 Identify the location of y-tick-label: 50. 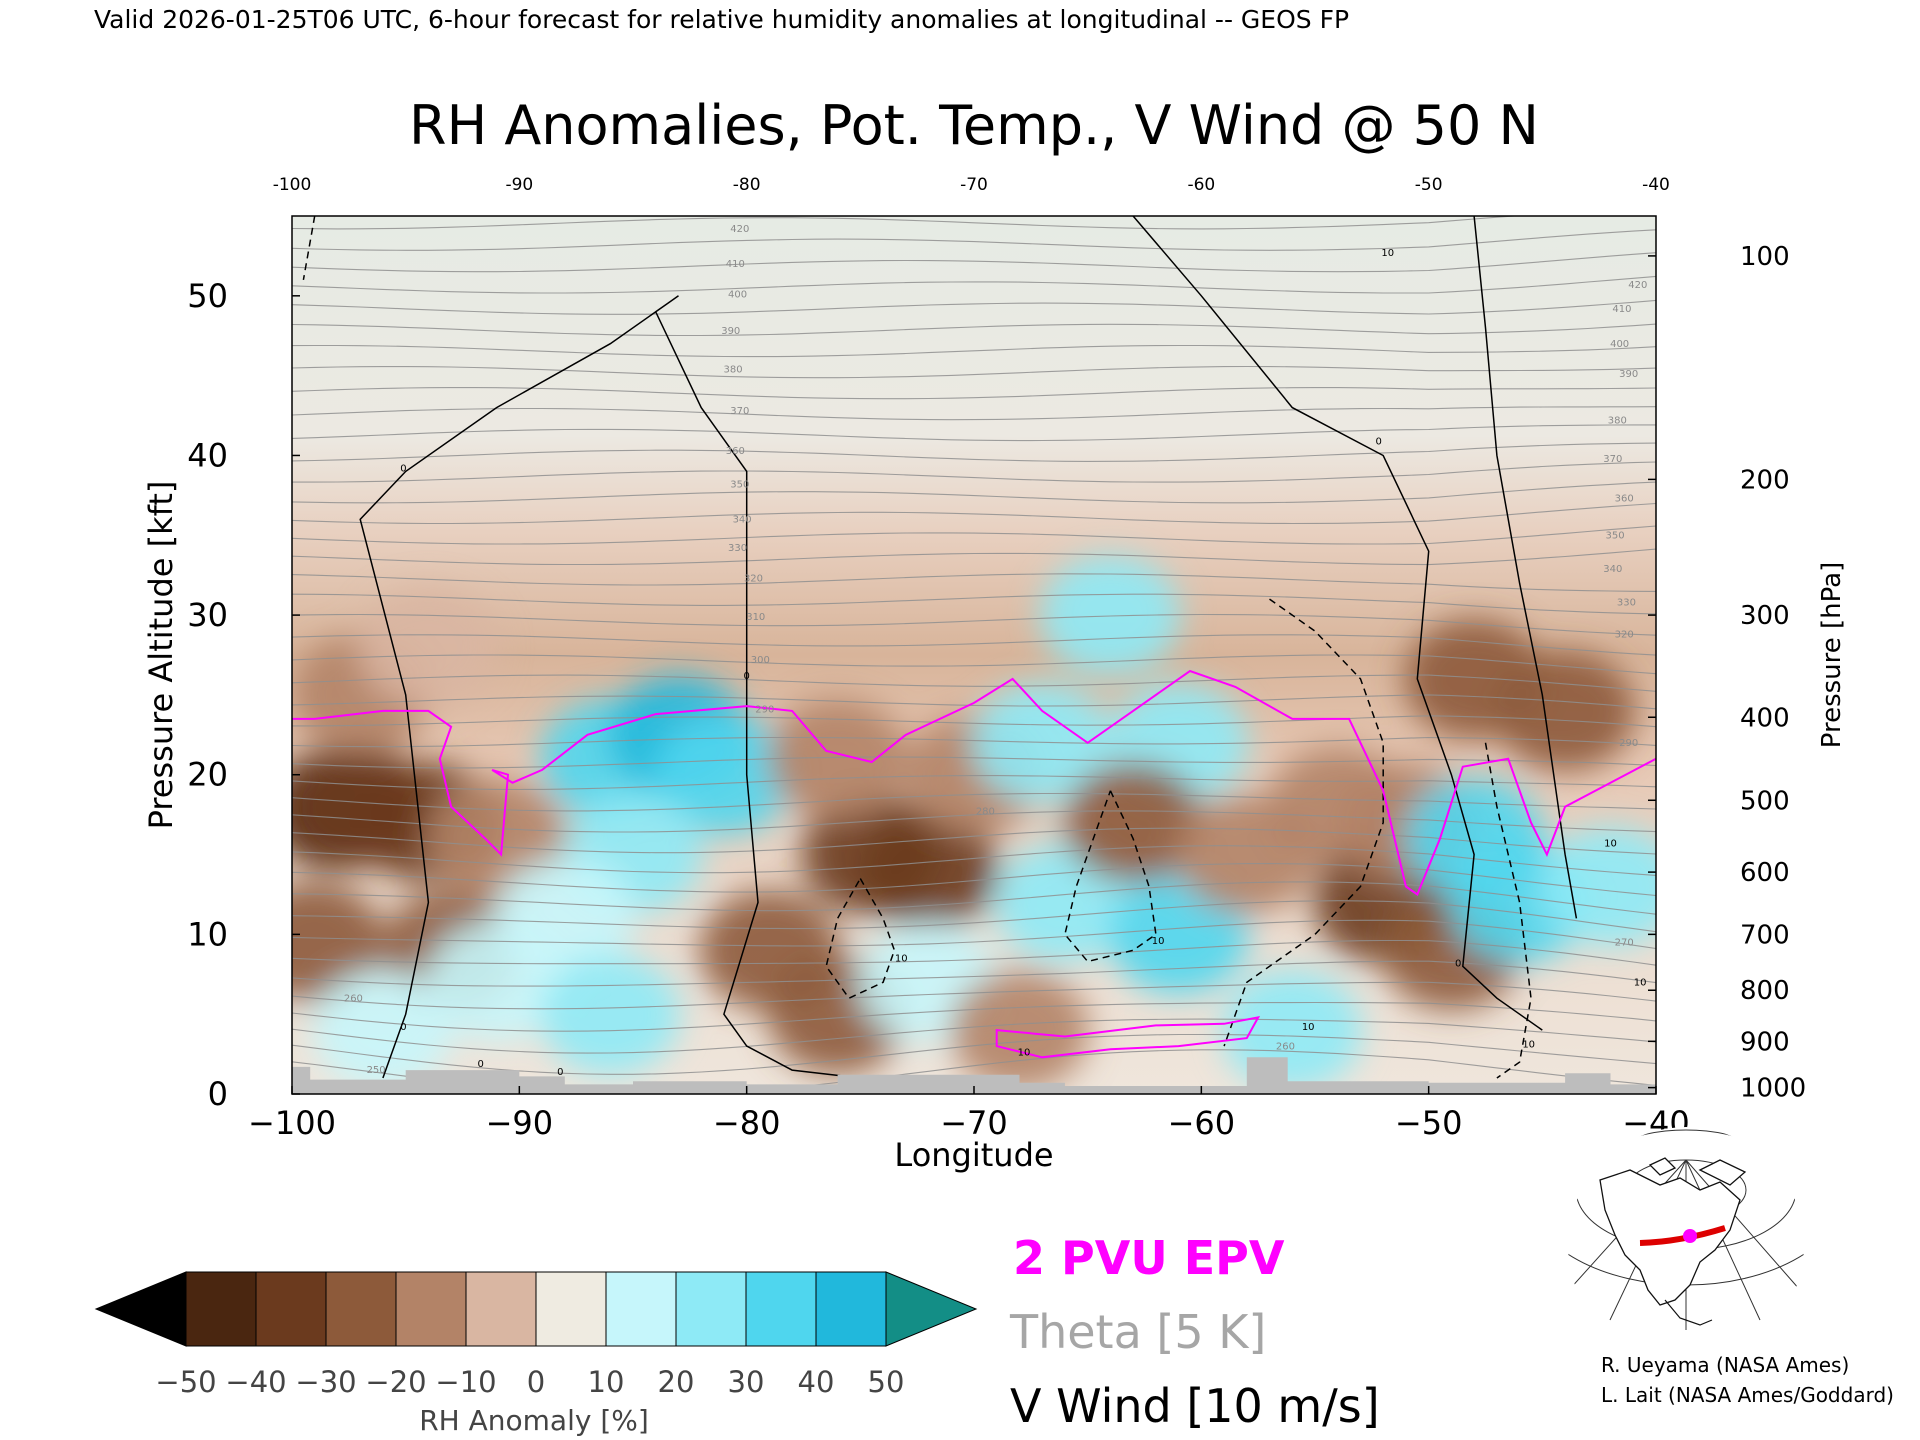
(207, 296).